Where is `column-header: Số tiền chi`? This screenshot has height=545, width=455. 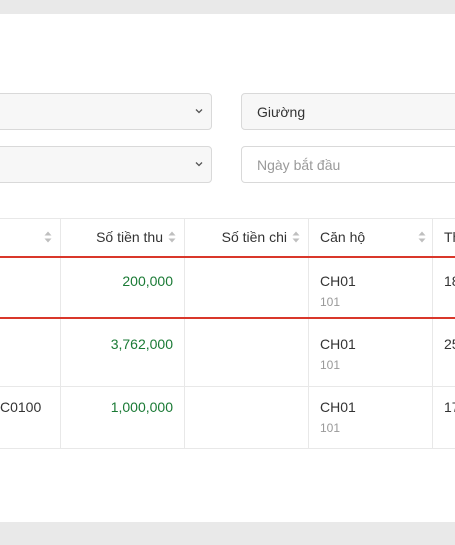 column-header: Số tiền chi is located at coordinates (254, 237).